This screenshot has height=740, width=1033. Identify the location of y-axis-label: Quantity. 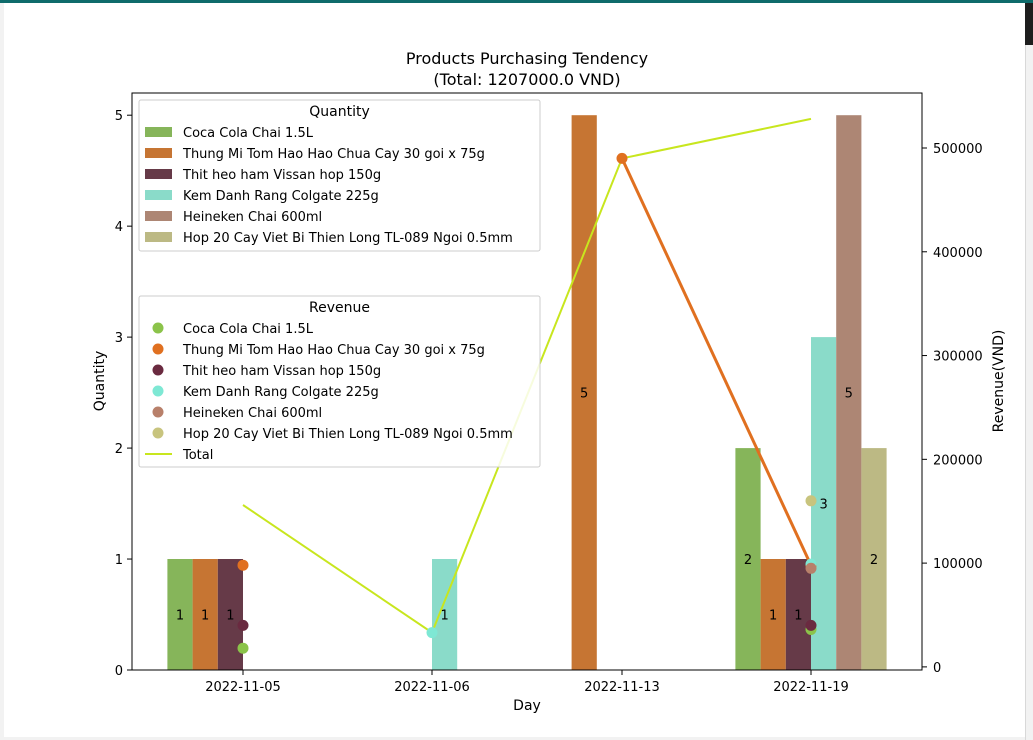
(100, 381).